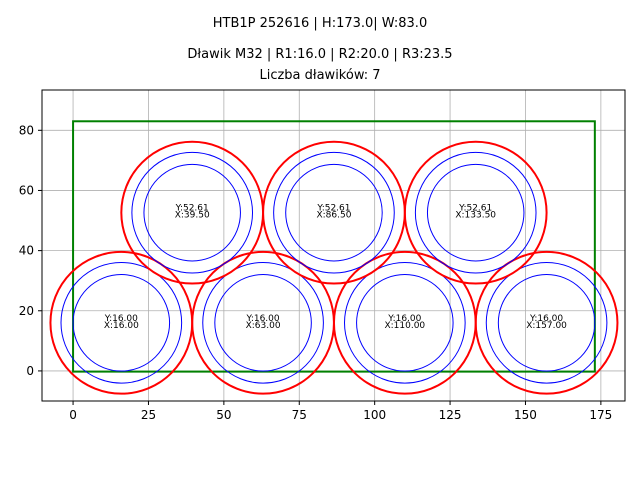 The height and width of the screenshot is (480, 640). I want to click on circle-label-x: X:63.00, so click(263, 326).